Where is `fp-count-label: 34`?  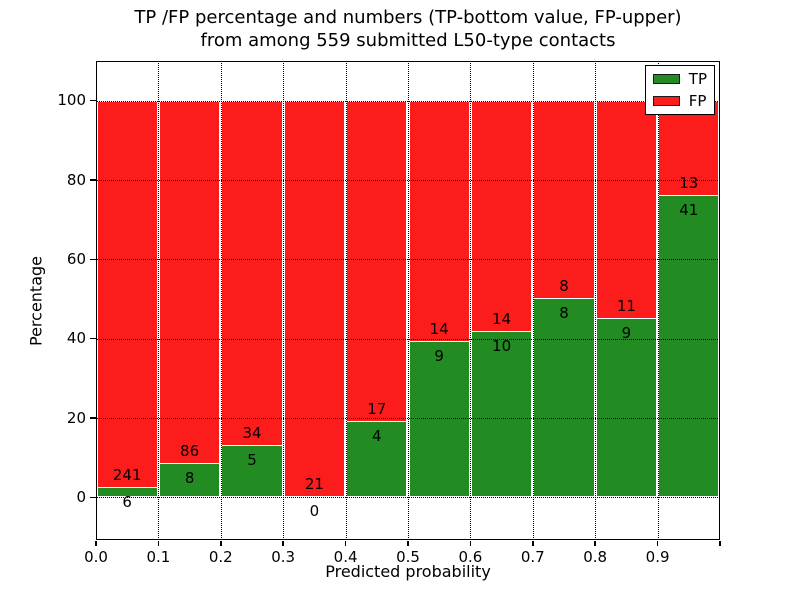
fp-count-label: 34 is located at coordinates (252, 433).